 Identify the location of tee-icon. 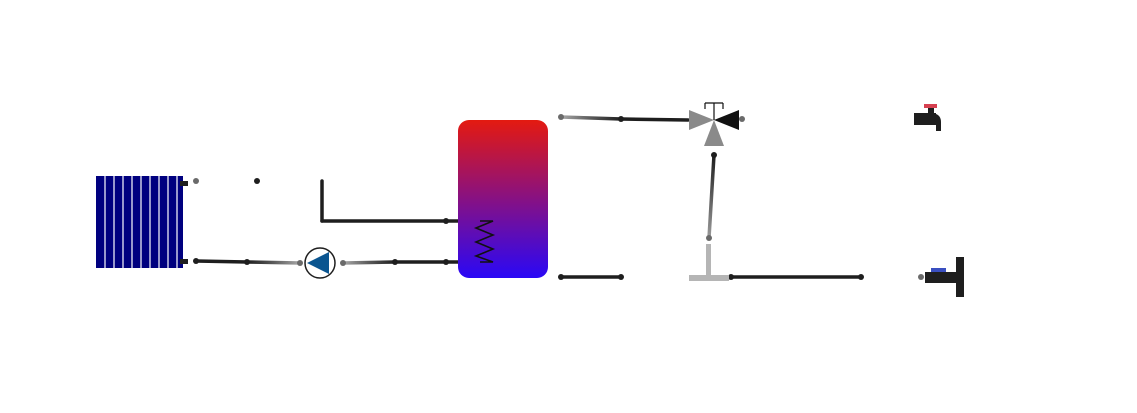
(709, 262).